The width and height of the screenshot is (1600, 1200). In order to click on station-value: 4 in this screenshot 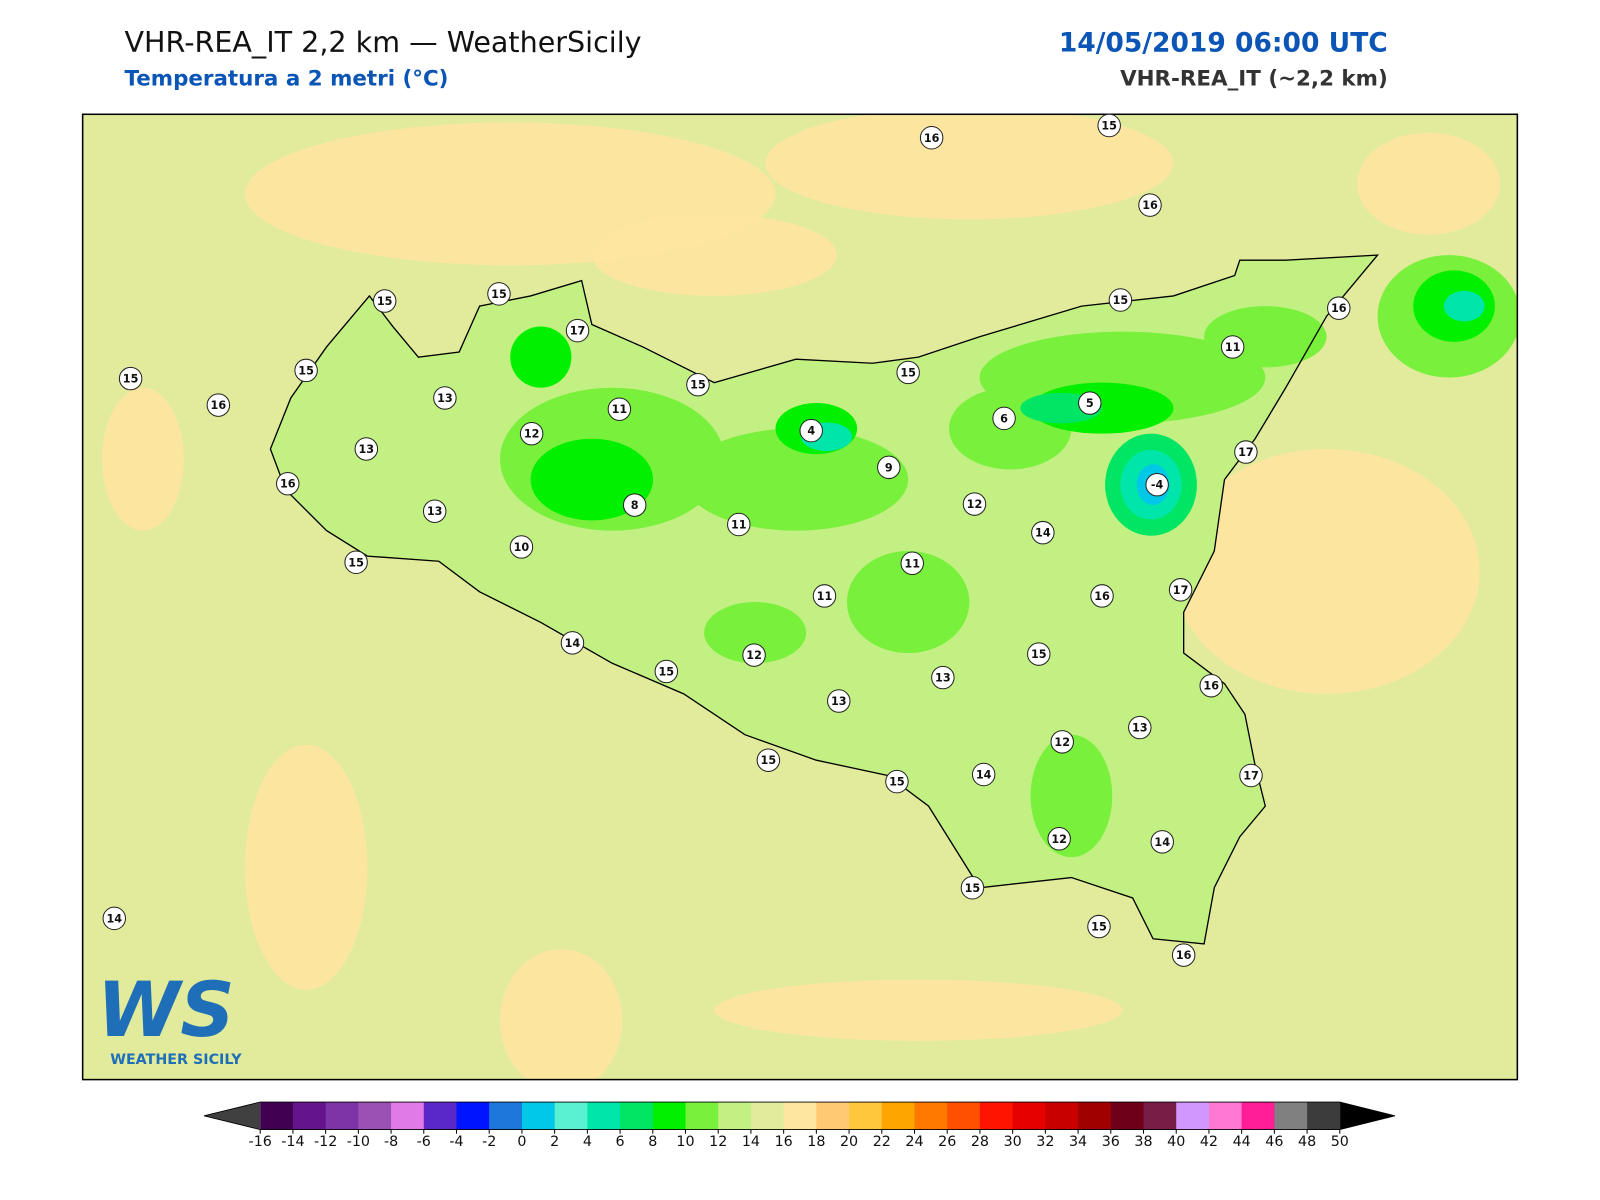, I will do `click(811, 431)`.